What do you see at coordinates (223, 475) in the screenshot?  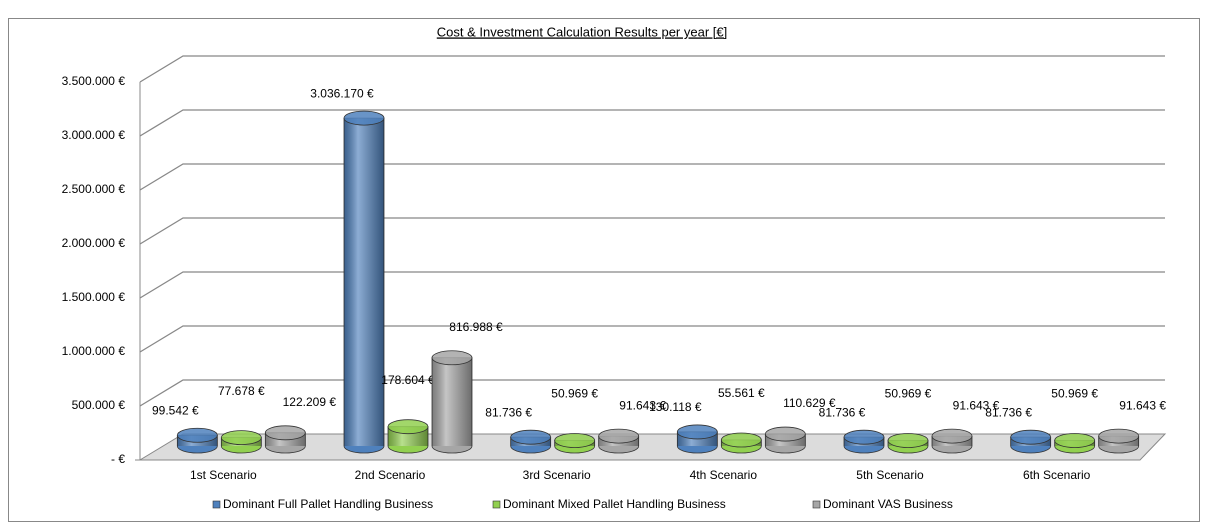 I see `x-tick-label: 1st Scenario` at bounding box center [223, 475].